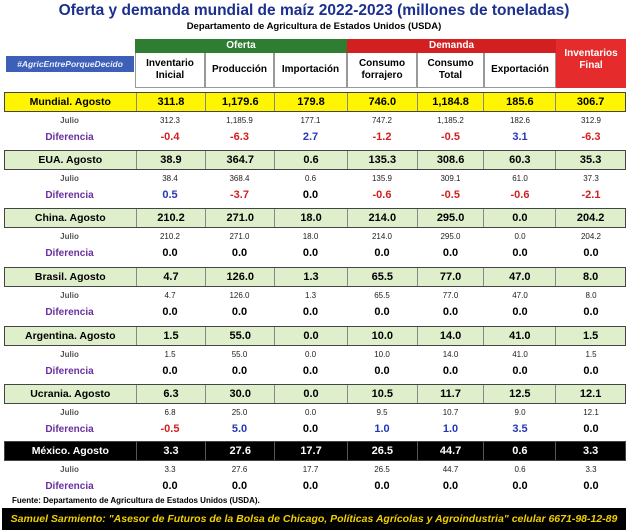 The image size is (628, 532). I want to click on table-cell: -0.5, so click(450, 195).